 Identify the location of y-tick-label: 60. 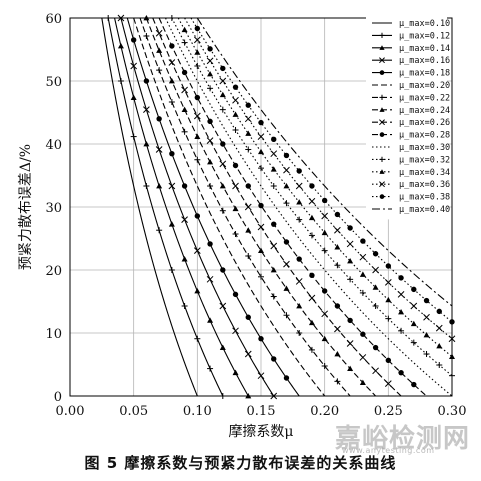
(53, 19).